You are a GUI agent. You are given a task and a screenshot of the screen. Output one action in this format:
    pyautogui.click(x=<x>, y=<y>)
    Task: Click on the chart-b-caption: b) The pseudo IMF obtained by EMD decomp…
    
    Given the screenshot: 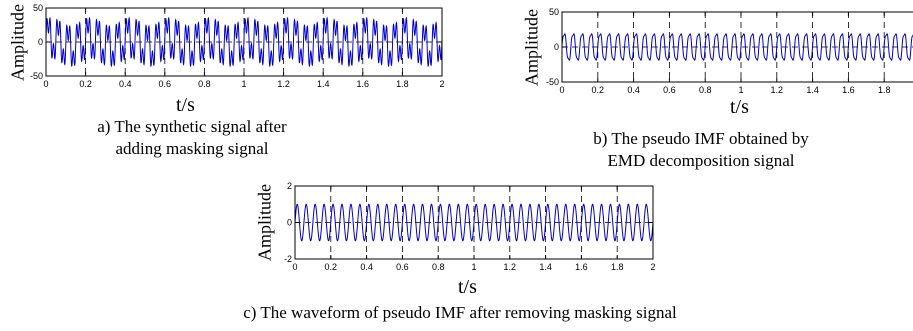 What is the action you would take?
    pyautogui.click(x=701, y=150)
    